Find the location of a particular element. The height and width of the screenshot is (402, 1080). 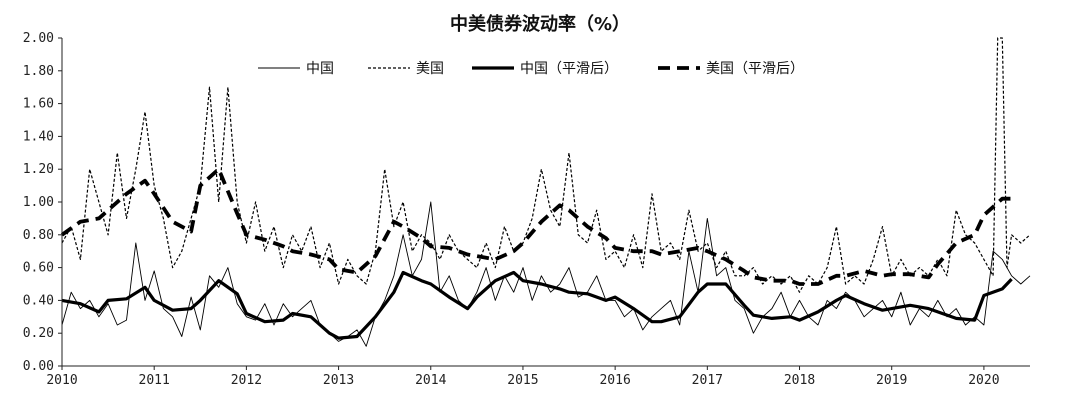

y-tick-label: 1.60 is located at coordinates (38, 104).